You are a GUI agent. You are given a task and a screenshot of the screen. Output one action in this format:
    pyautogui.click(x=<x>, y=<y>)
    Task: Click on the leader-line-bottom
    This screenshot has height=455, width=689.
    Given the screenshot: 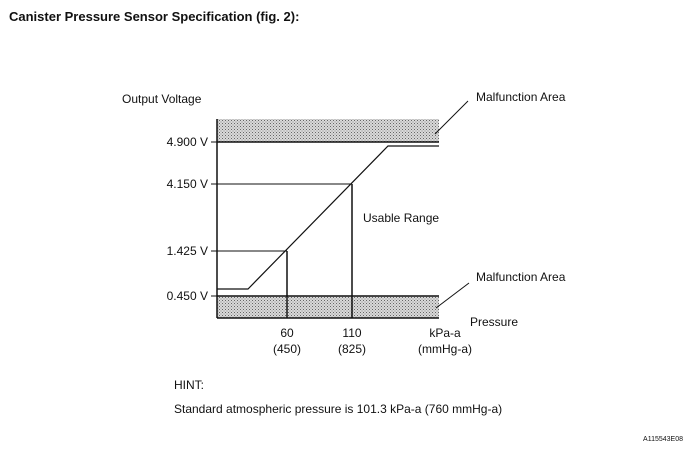 What is the action you would take?
    pyautogui.click(x=452, y=295)
    